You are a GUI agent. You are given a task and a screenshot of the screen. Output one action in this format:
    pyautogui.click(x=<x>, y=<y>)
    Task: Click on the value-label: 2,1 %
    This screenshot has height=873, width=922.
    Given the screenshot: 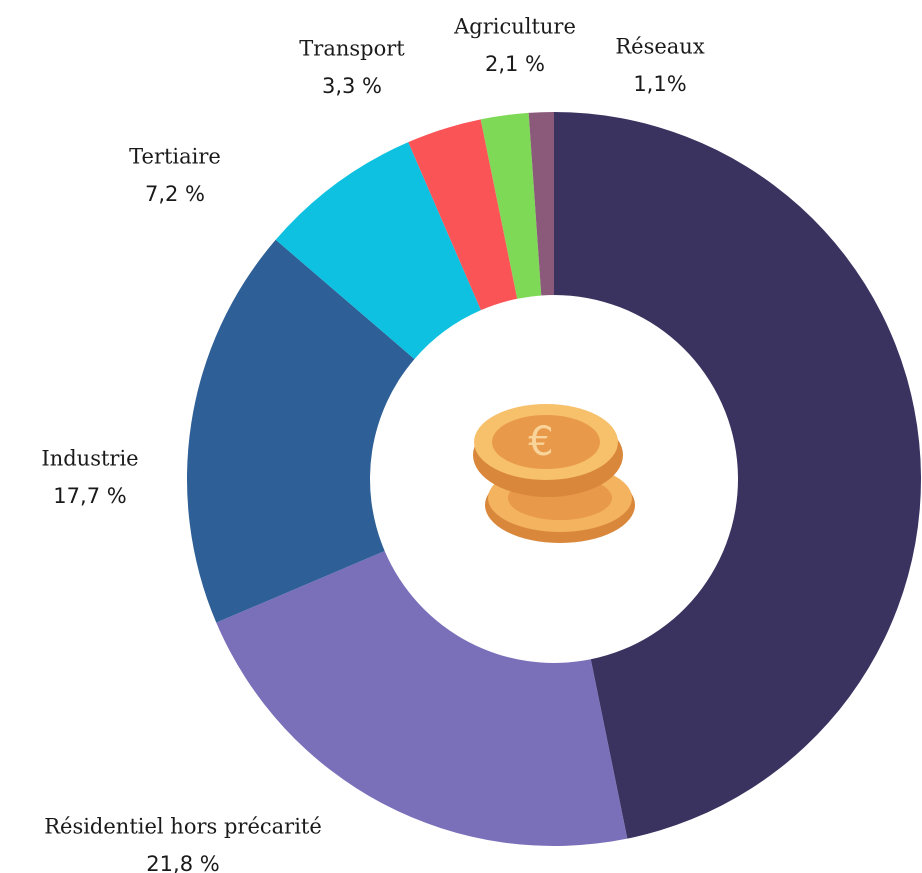 What is the action you would take?
    pyautogui.click(x=515, y=64)
    